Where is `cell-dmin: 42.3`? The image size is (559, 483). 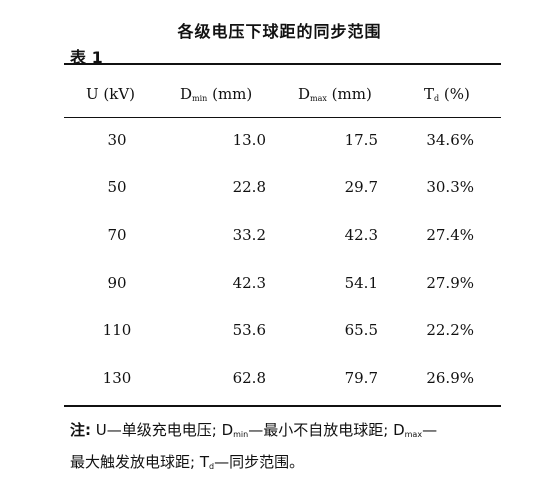
cell-dmin: 42.3 is located at coordinates (249, 283).